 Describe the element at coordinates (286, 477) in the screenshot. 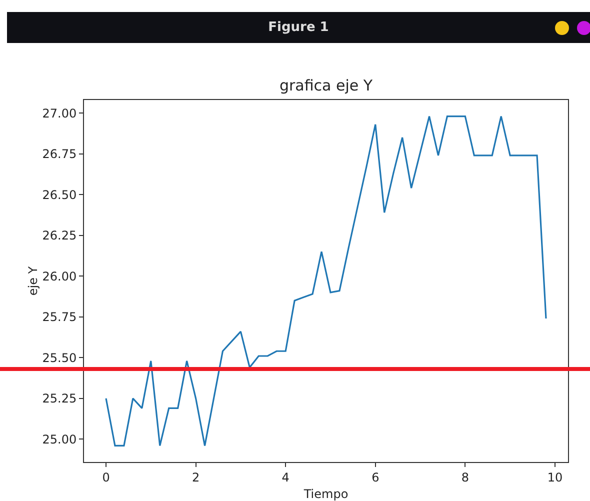

I see `x-tick-label: 4` at that location.